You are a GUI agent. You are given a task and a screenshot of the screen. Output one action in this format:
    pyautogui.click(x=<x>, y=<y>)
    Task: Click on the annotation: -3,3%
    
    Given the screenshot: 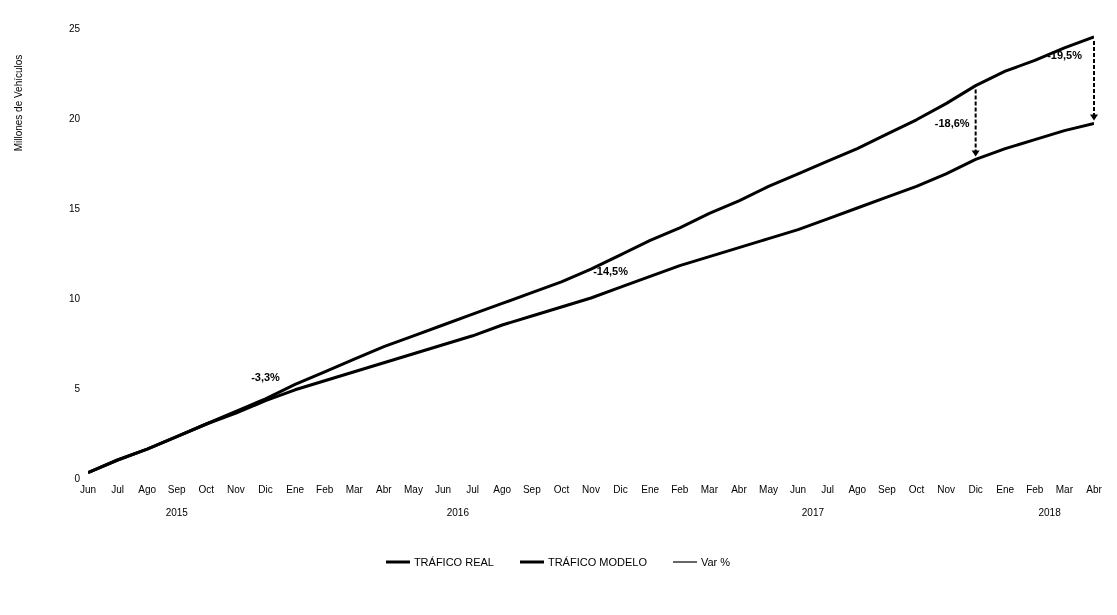 What is the action you would take?
    pyautogui.click(x=266, y=376)
    